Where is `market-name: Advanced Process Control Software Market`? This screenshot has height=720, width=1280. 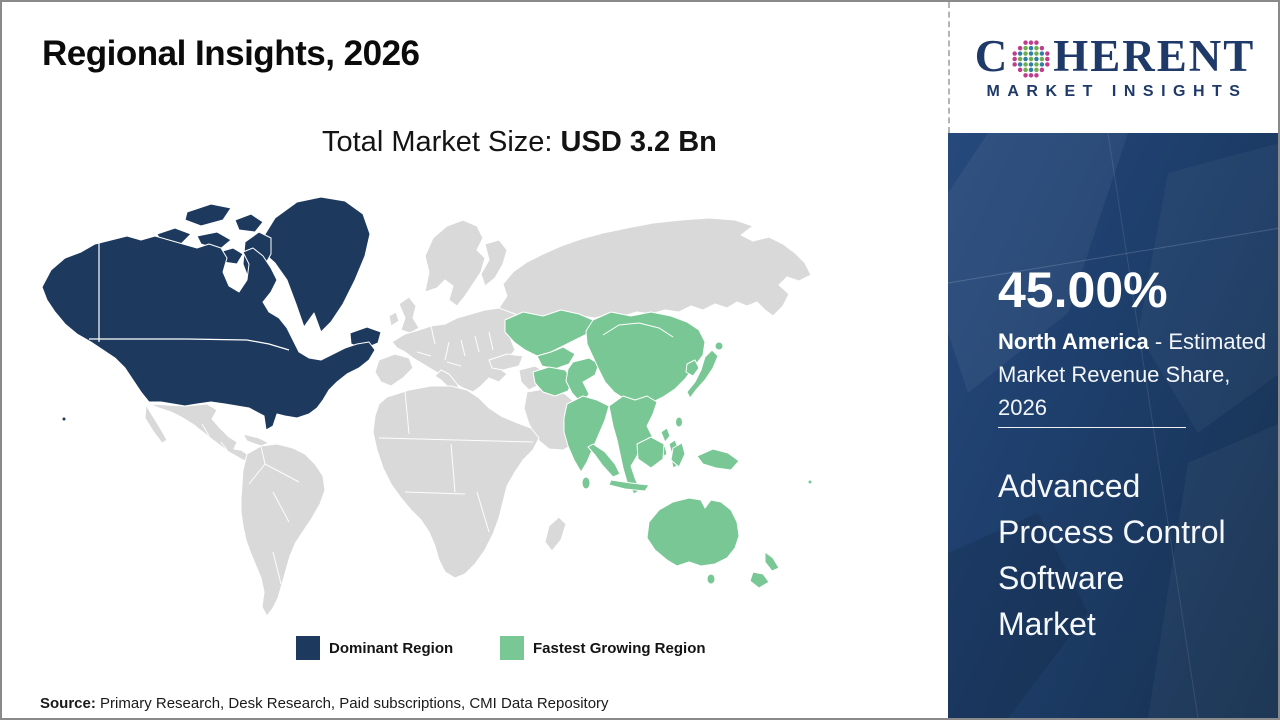
market-name: Advanced Process Control Software Market is located at coordinates (1112, 555).